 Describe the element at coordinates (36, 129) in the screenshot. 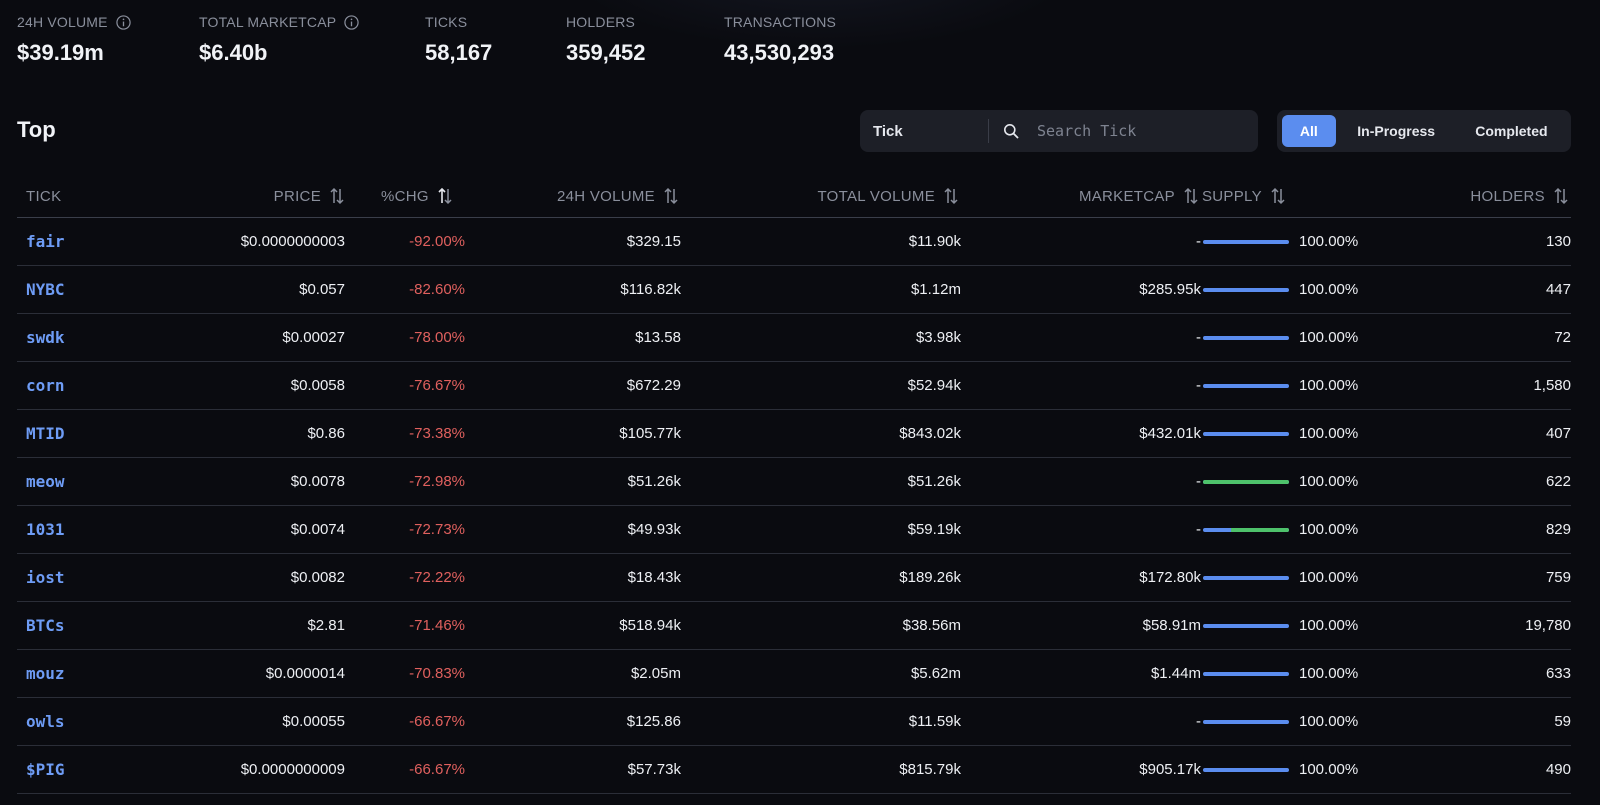

I see `section-title: Top` at that location.